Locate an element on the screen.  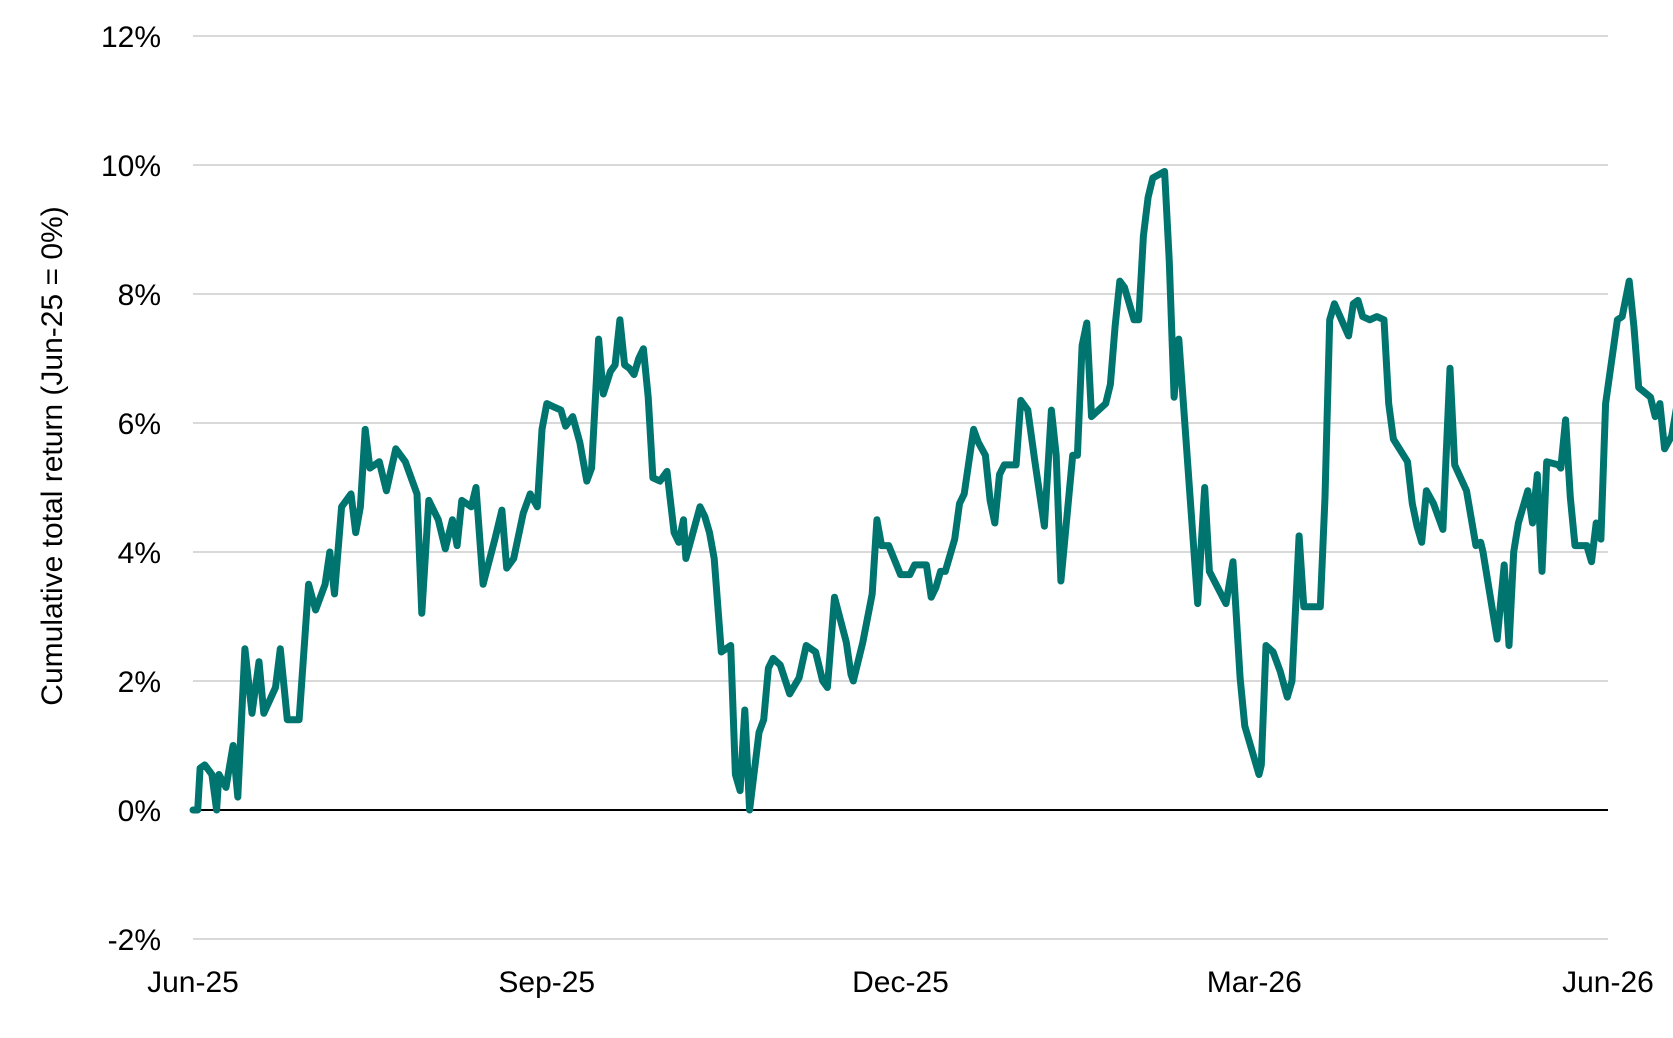
x-tick-label: Jun-26 is located at coordinates (1608, 982).